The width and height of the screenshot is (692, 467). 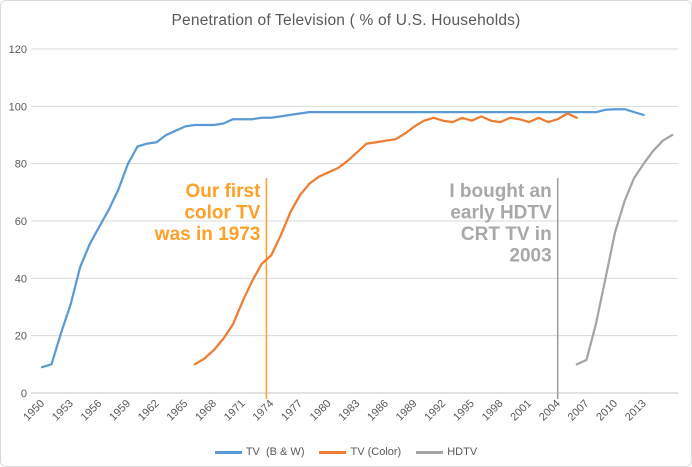 I want to click on x-axis-tick: 1986, so click(x=378, y=411).